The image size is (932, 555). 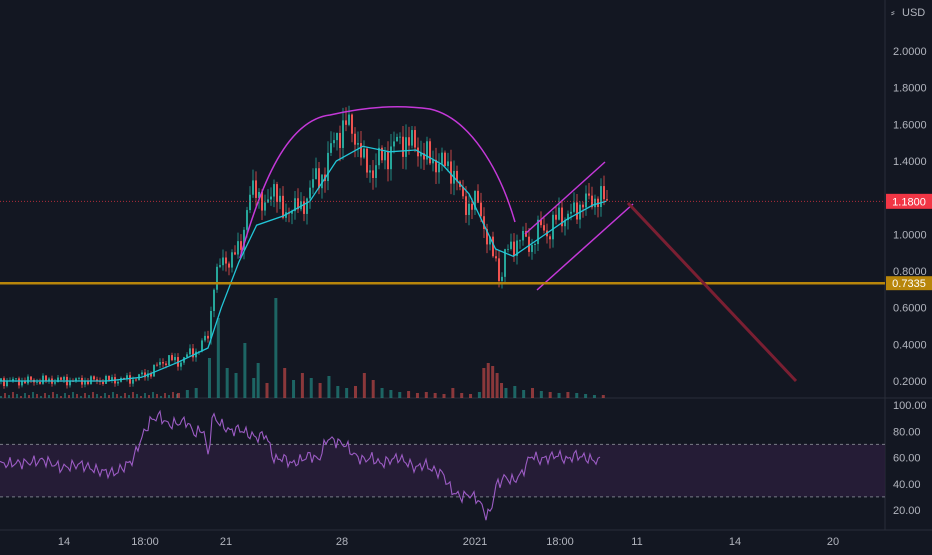 What do you see at coordinates (910, 345) in the screenshot?
I see `price-tick-label: 0.4000` at bounding box center [910, 345].